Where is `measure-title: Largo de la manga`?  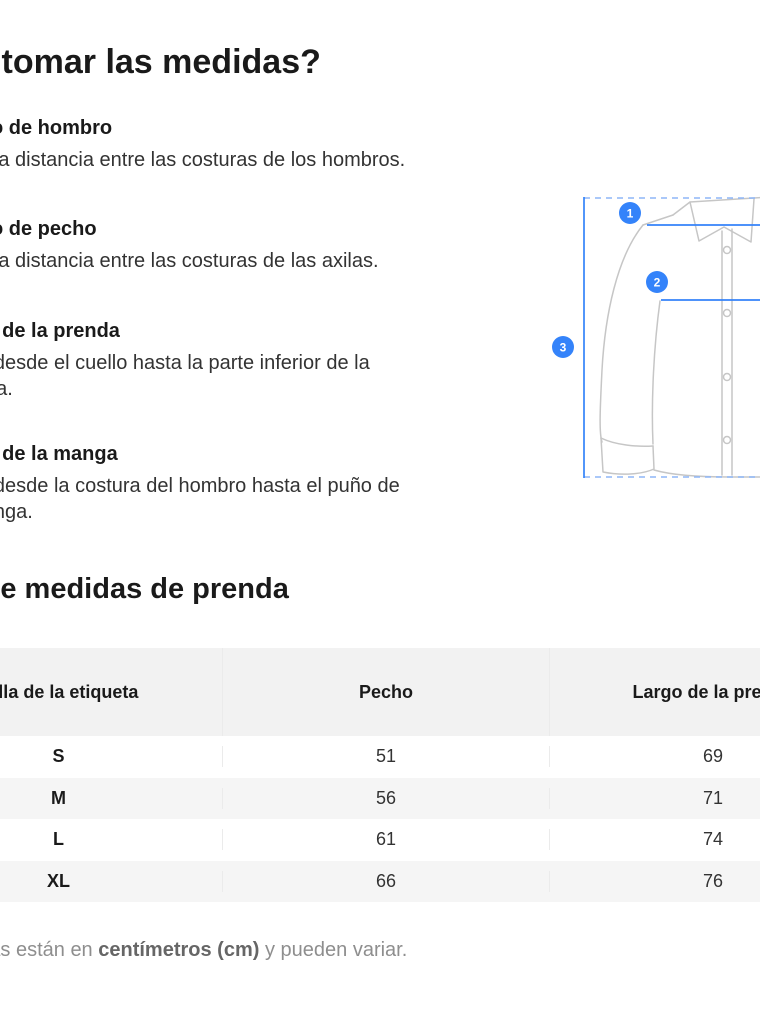 measure-title: Largo de la manga is located at coordinates (59, 454).